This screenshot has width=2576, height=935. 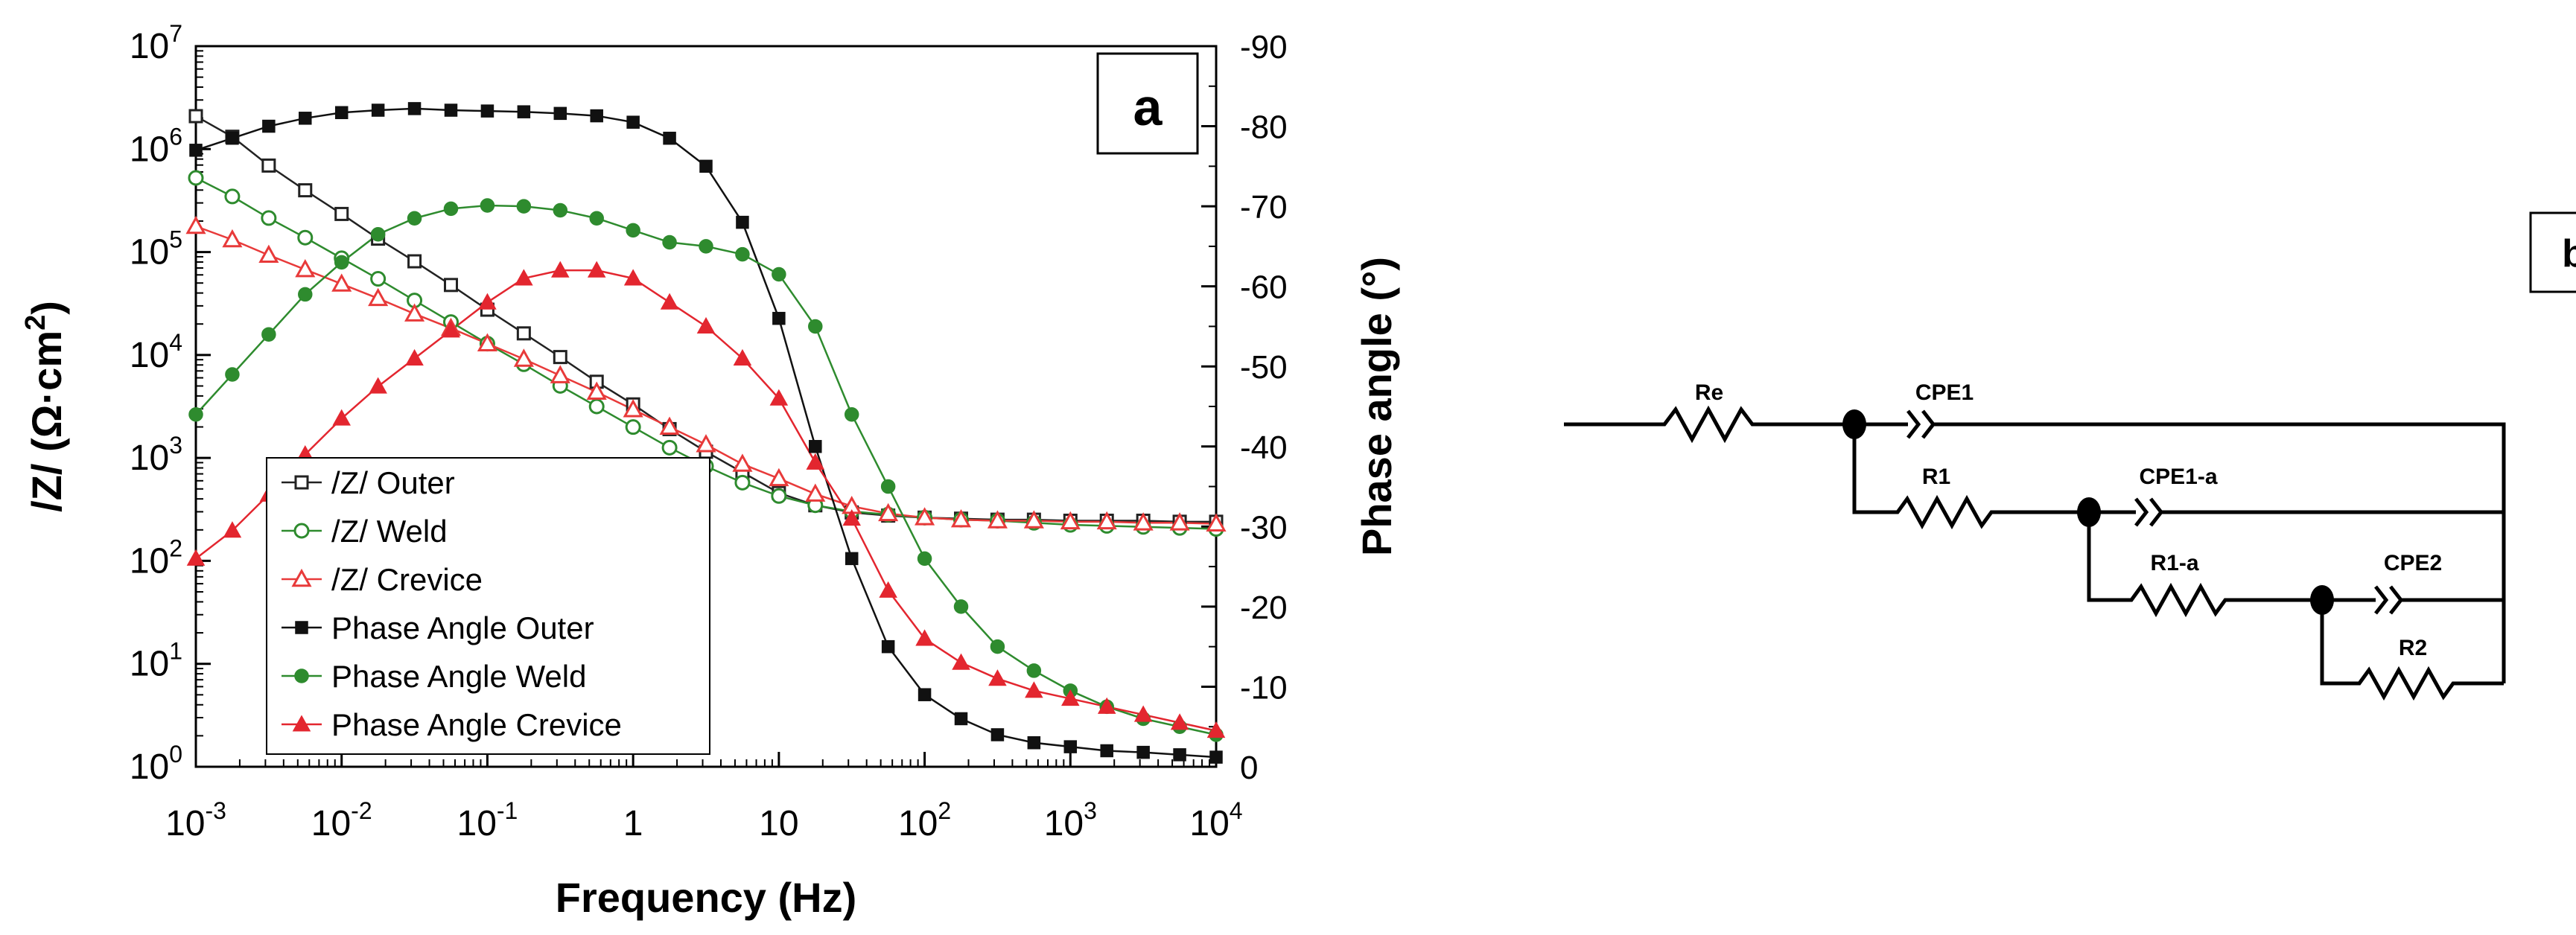 What do you see at coordinates (175, 33) in the screenshot?
I see `y-left-tick-exponent: 7` at bounding box center [175, 33].